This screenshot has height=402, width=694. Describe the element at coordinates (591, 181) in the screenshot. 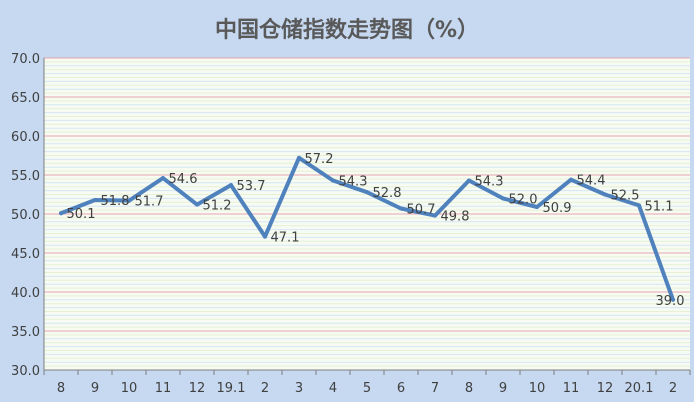

I see `data-label: 54.4` at that location.